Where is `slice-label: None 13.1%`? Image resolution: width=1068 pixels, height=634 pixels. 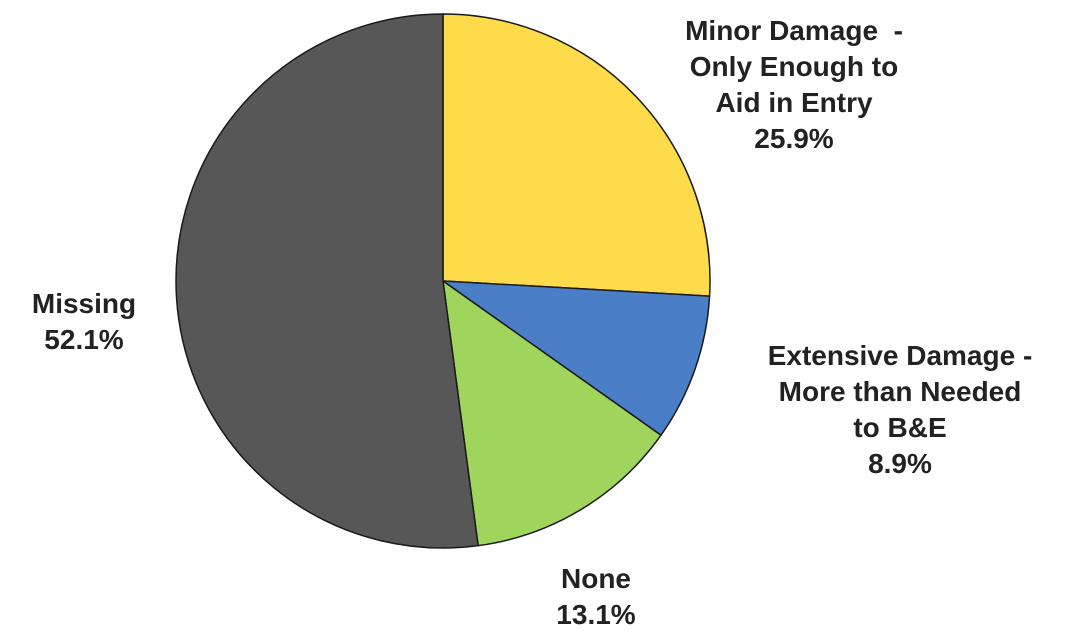
slice-label: None 13.1% is located at coordinates (595, 596).